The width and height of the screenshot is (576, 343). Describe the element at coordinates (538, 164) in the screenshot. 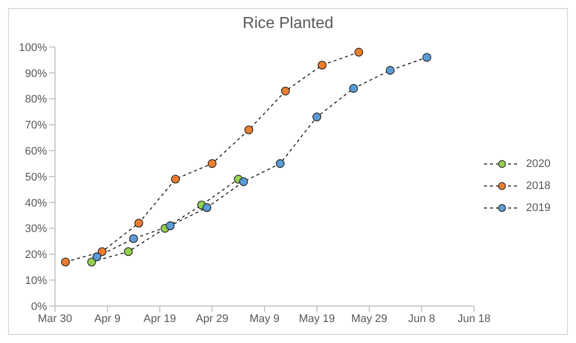

I see `legend-label: 2020` at that location.